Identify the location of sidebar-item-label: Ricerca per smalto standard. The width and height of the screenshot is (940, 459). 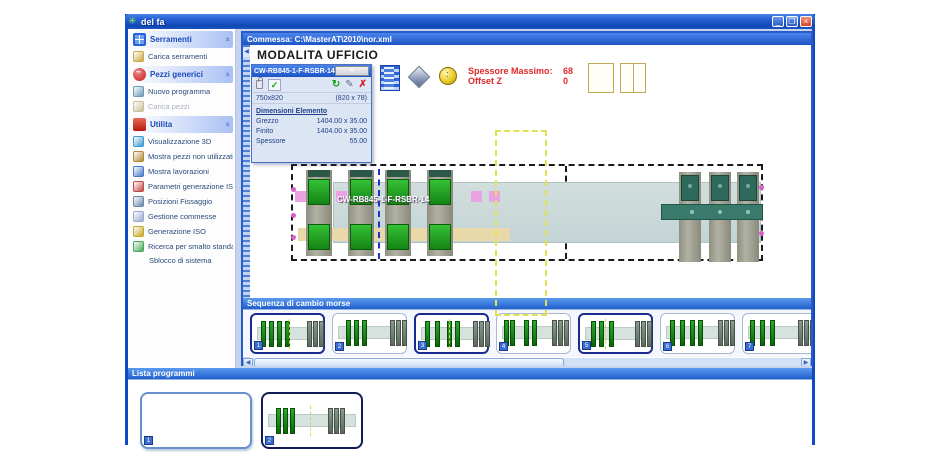
(190, 246).